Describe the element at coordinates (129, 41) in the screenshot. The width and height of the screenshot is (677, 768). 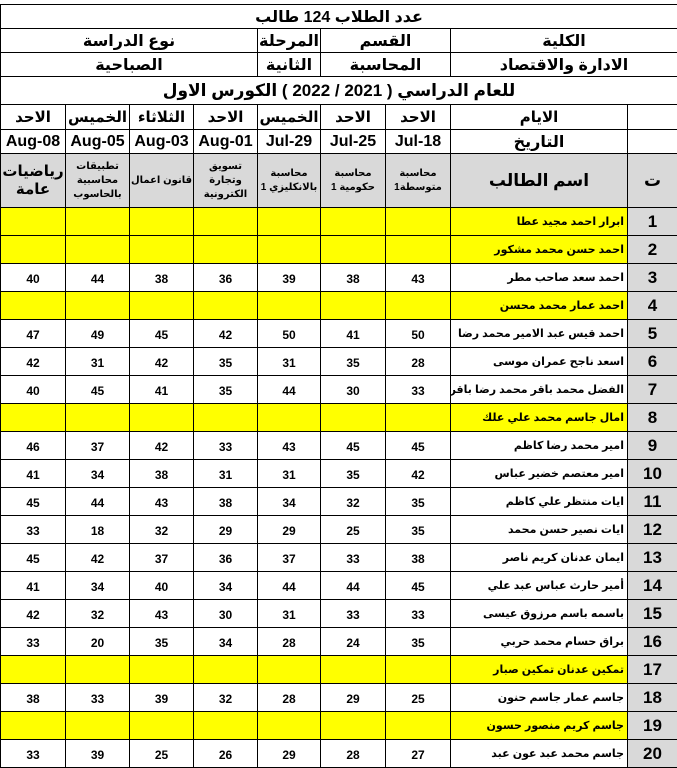
I see `study-type-label: نوع الدراسة` at that location.